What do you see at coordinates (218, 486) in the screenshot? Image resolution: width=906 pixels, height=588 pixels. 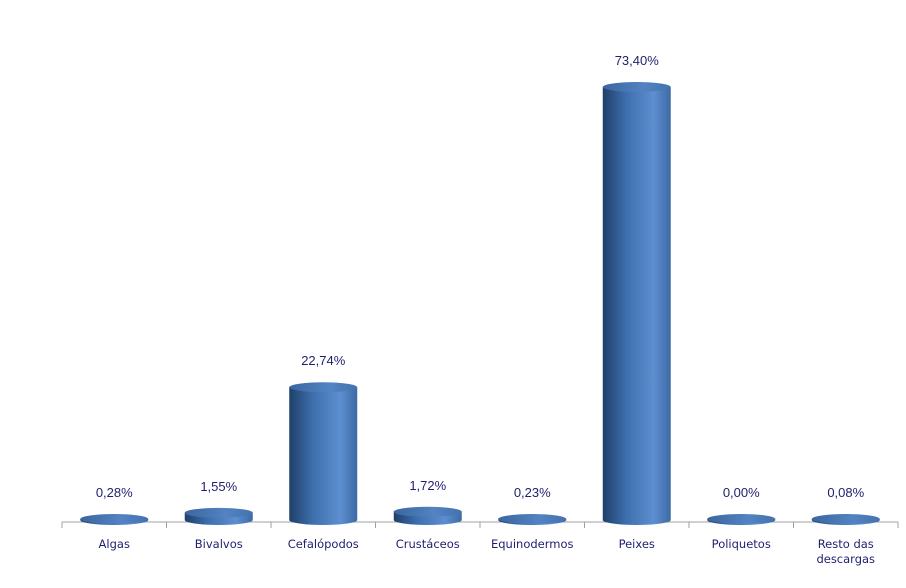 I see `data-label: 1,55%` at bounding box center [218, 486].